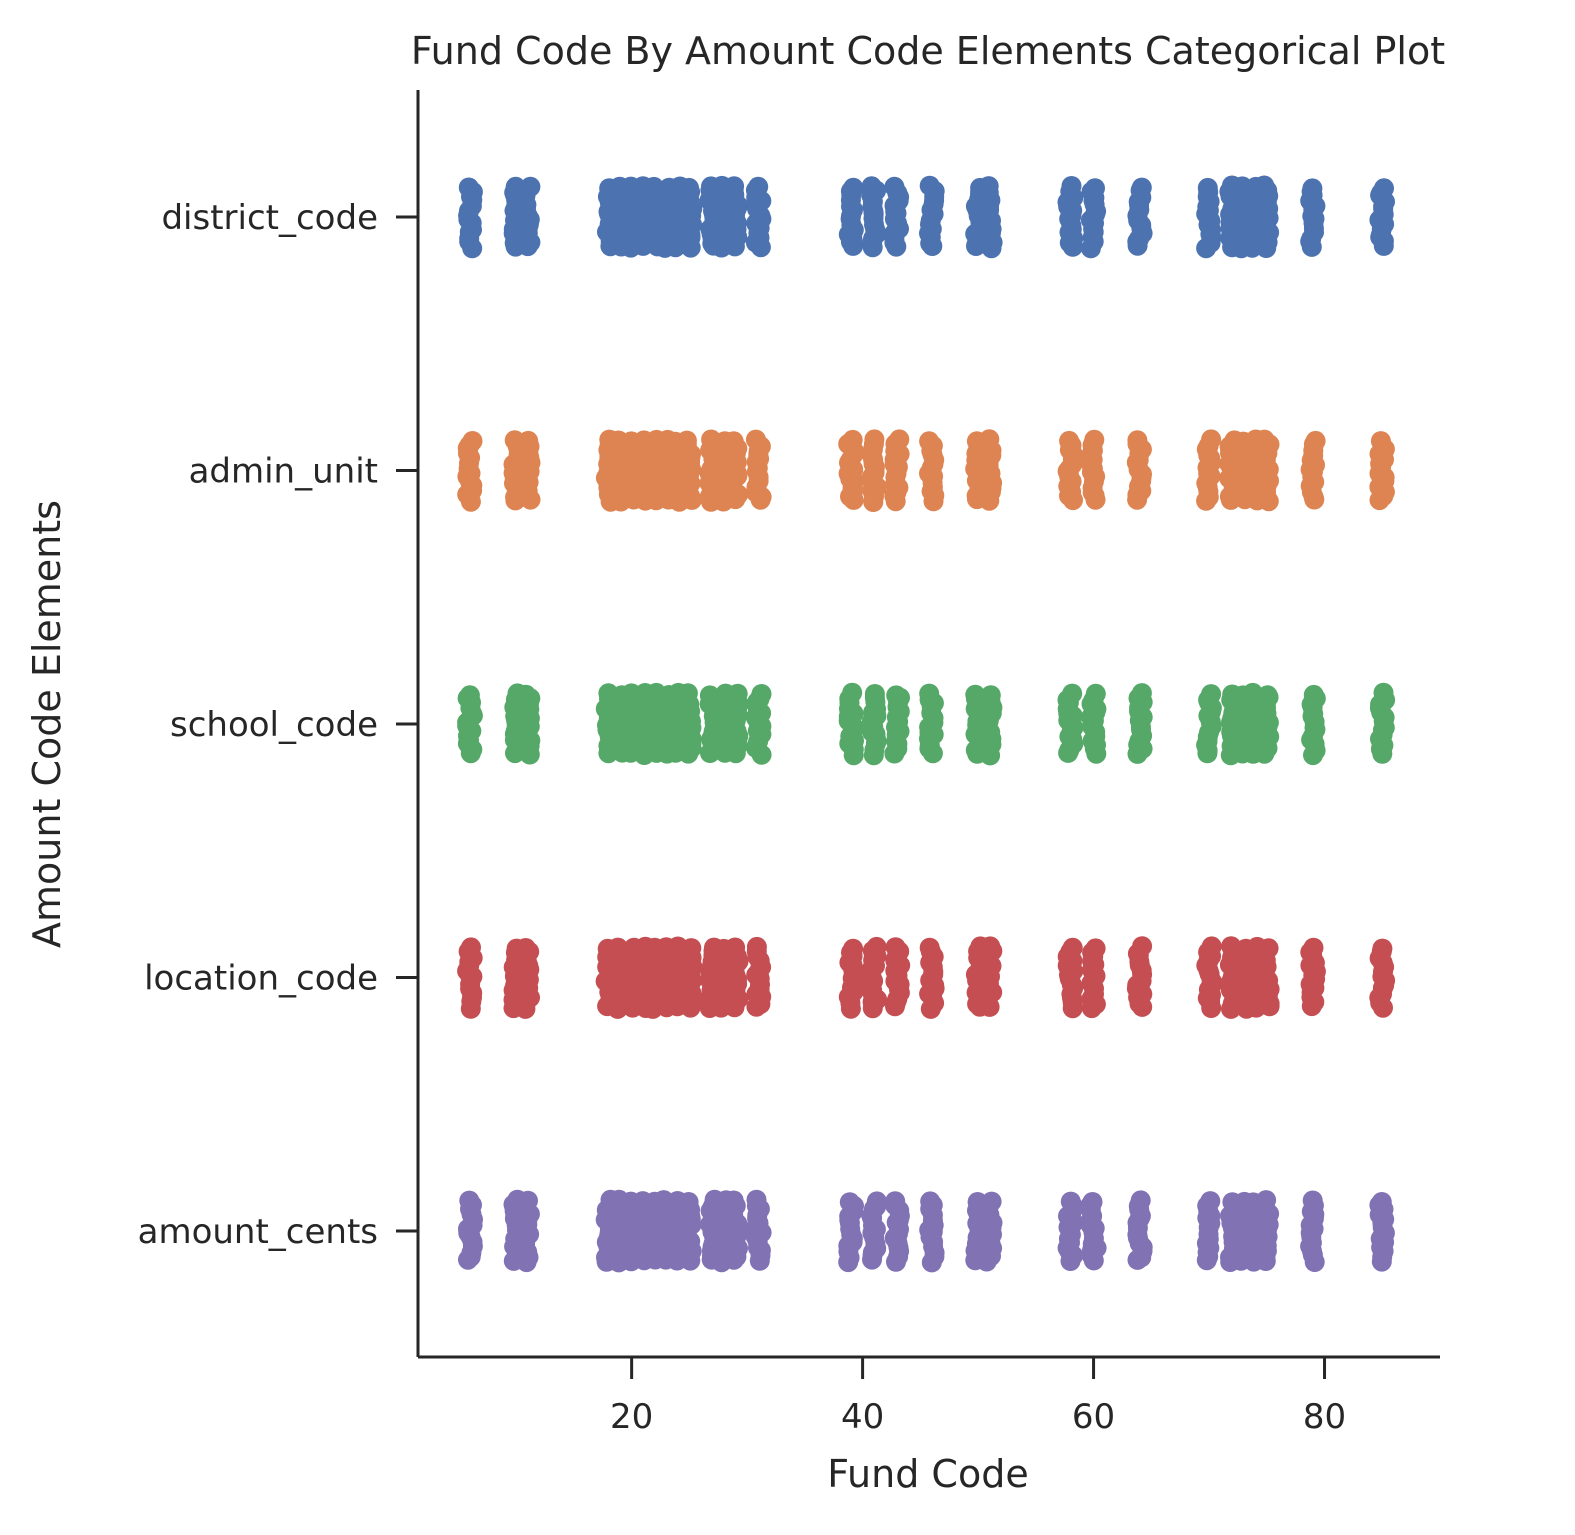 This screenshot has height=1535, width=1575. Describe the element at coordinates (1093, 1417) in the screenshot. I see `x-tick-label: 60` at that location.